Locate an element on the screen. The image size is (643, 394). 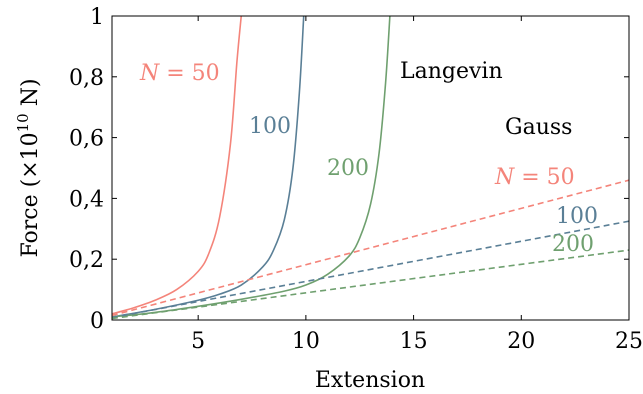
y-tick-label: 0,8 is located at coordinates (86, 78).